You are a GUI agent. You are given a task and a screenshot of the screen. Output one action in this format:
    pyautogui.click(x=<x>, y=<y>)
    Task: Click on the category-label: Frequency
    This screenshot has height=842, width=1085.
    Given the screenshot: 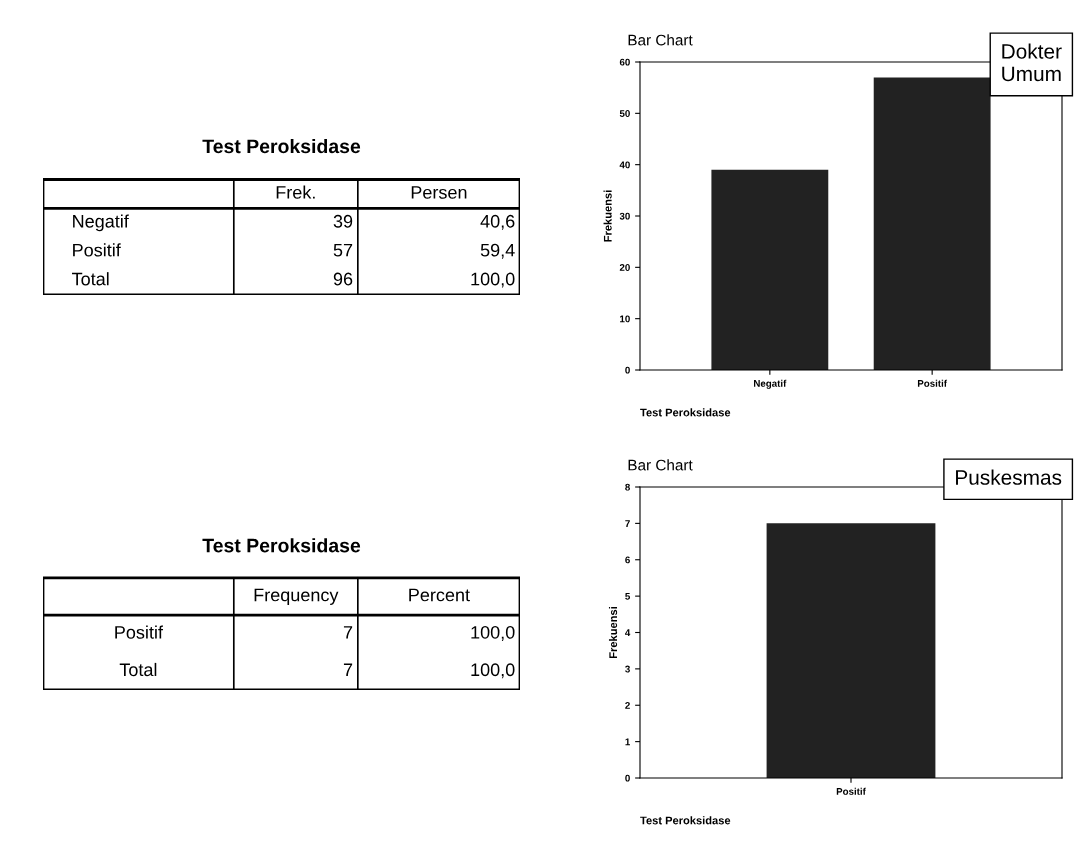 What is the action you would take?
    pyautogui.click(x=296, y=596)
    